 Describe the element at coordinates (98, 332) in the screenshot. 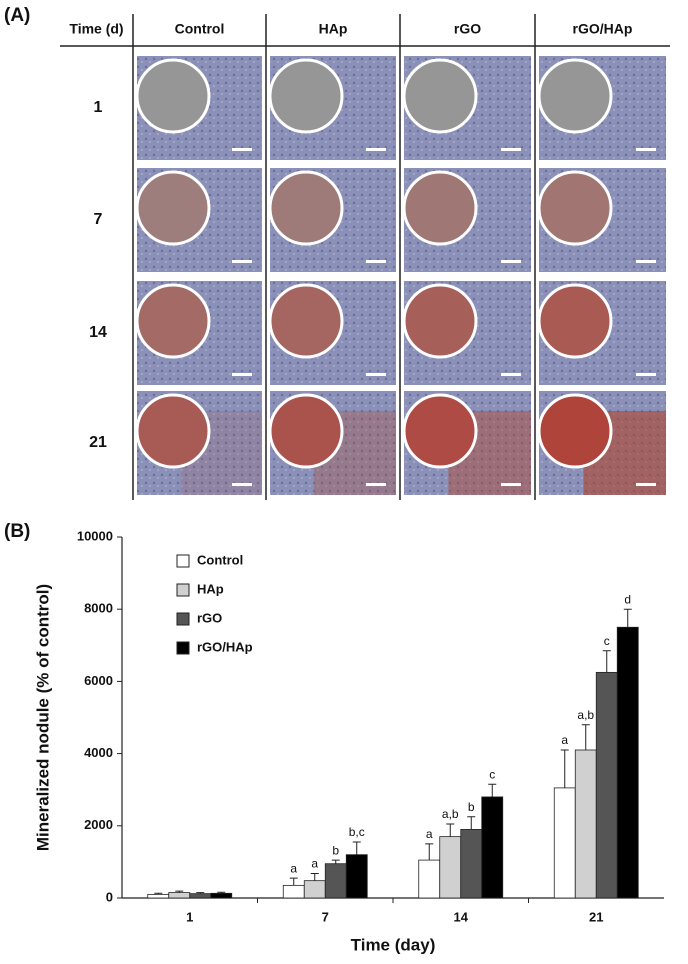

I see `row-label: 14` at that location.